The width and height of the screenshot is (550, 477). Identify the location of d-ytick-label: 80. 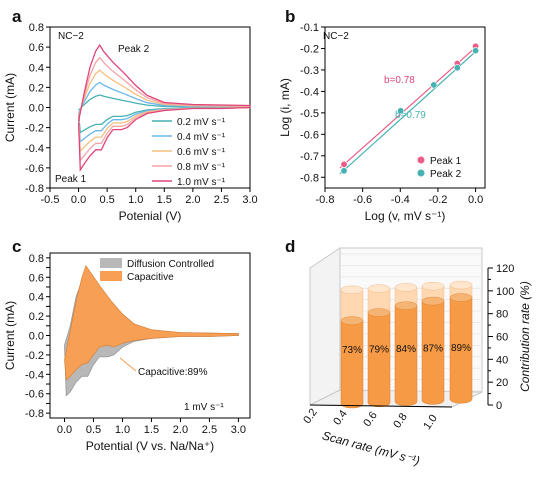
(502, 315).